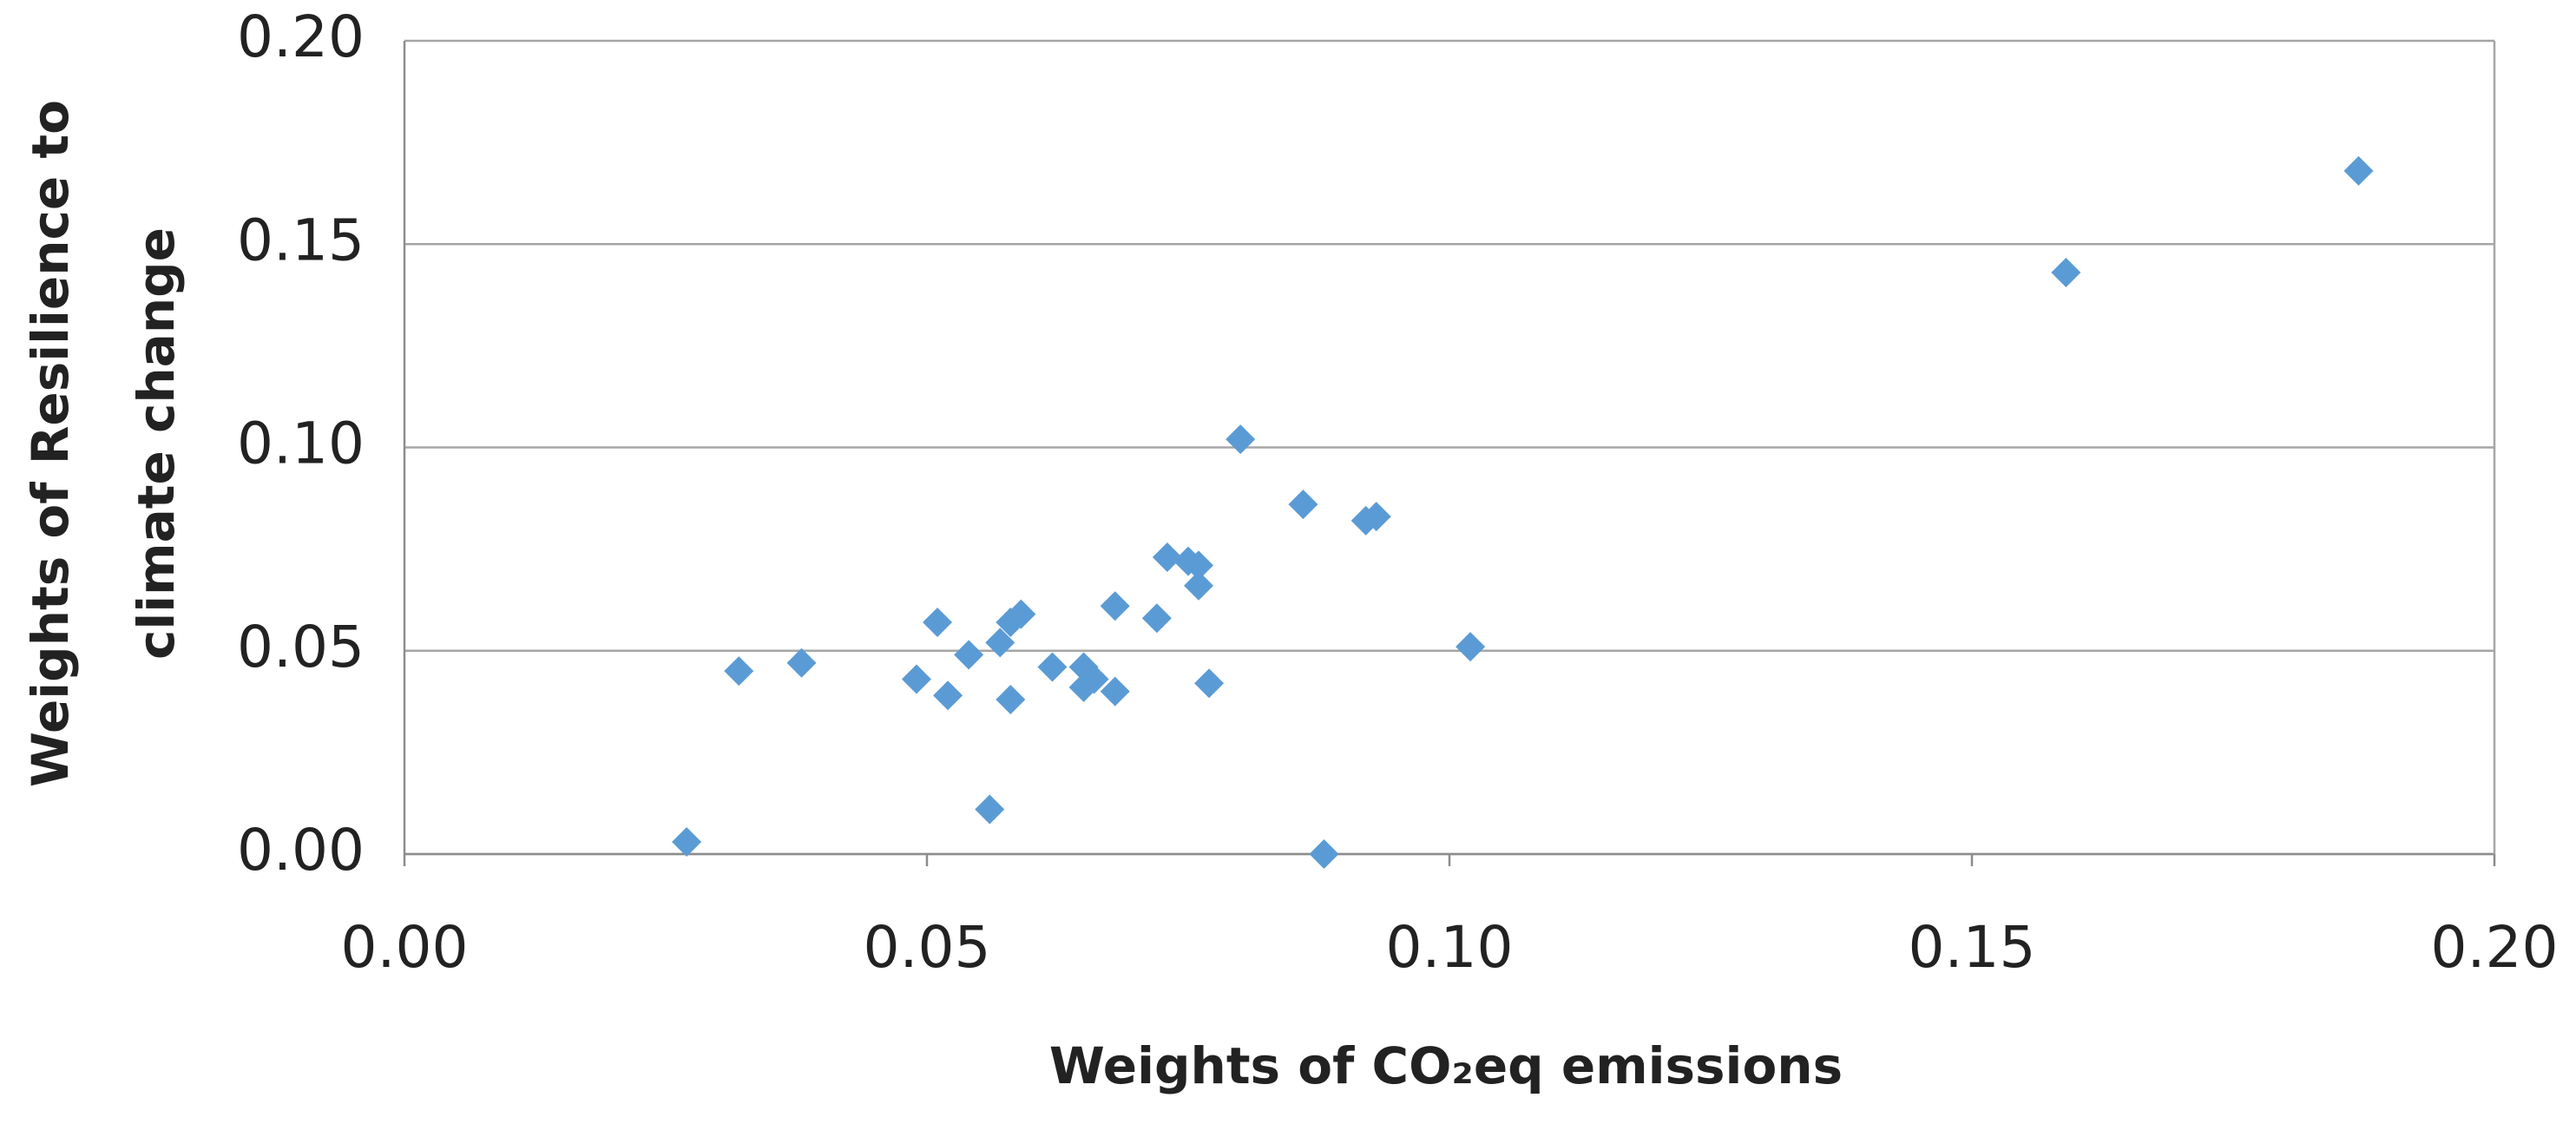  Describe the element at coordinates (927, 947) in the screenshot. I see `x-tick-label: 0.05` at that location.